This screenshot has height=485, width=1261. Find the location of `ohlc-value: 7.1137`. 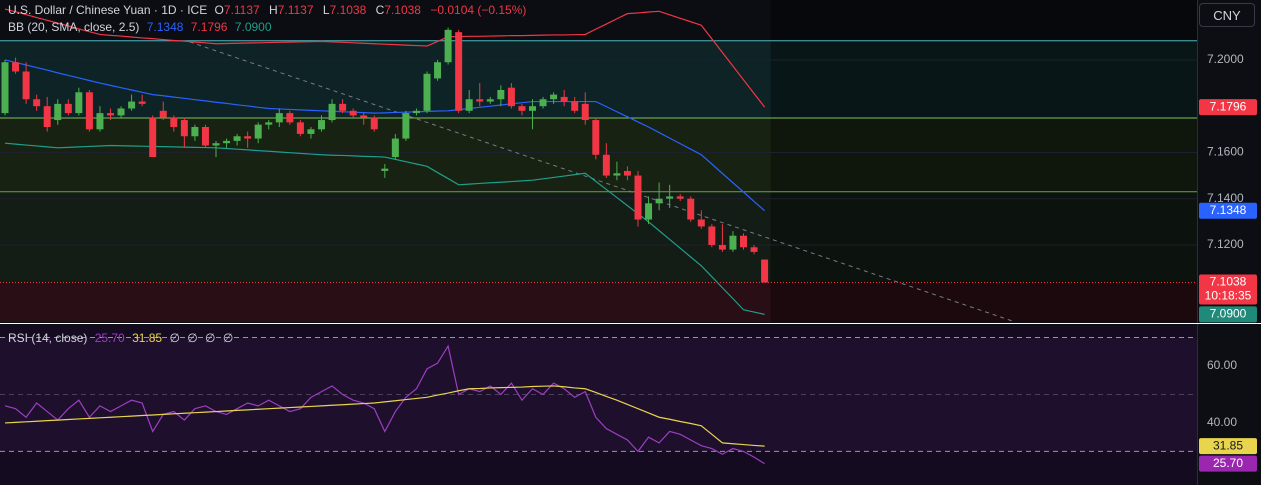

ohlc-value: 7.1137 is located at coordinates (241, 10).